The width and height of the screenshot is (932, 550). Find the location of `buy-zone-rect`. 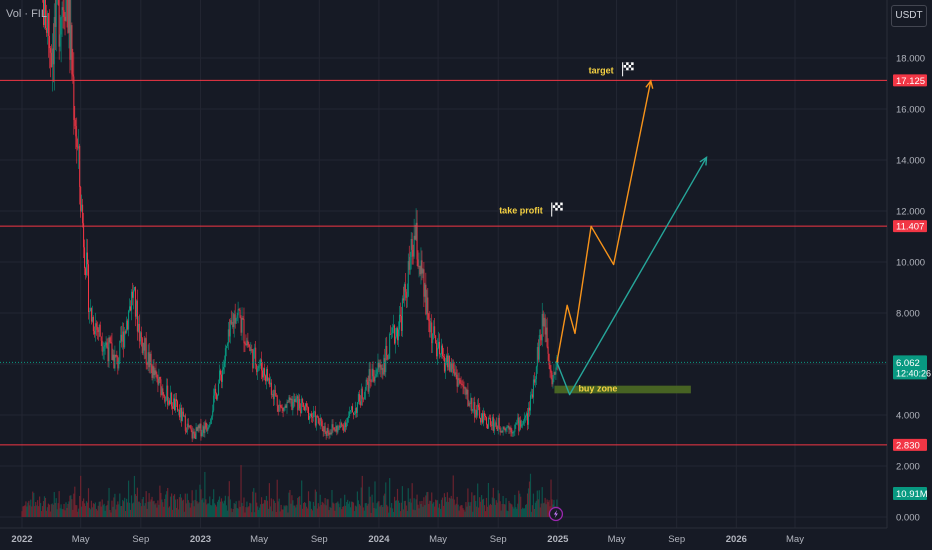

buy-zone-rect is located at coordinates (622, 389).